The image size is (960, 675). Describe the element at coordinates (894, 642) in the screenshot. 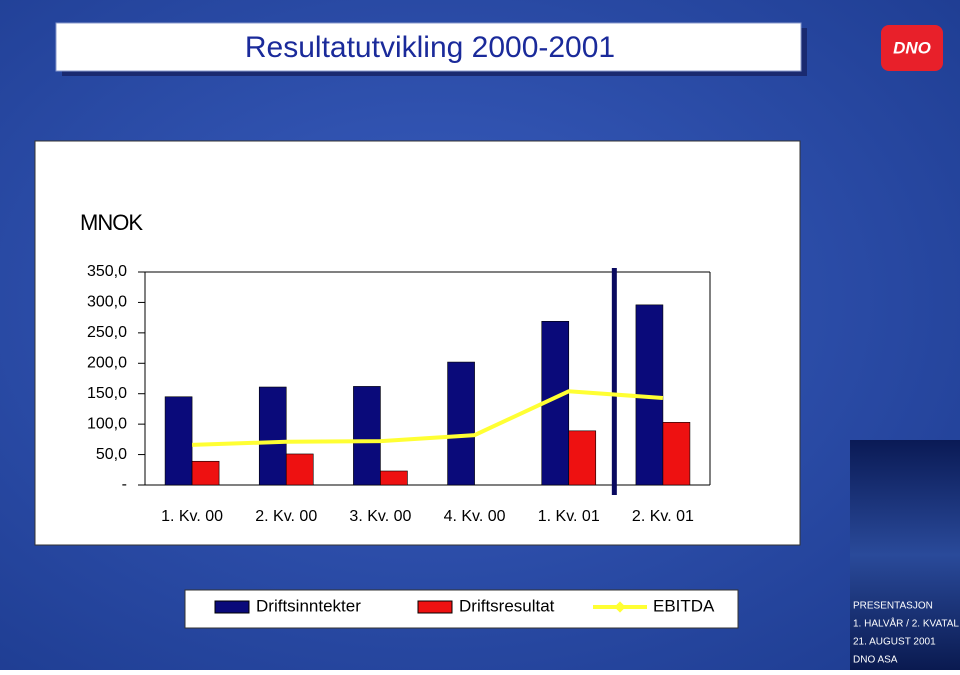

I see `footer-text: 21. AUGUST 2001` at that location.